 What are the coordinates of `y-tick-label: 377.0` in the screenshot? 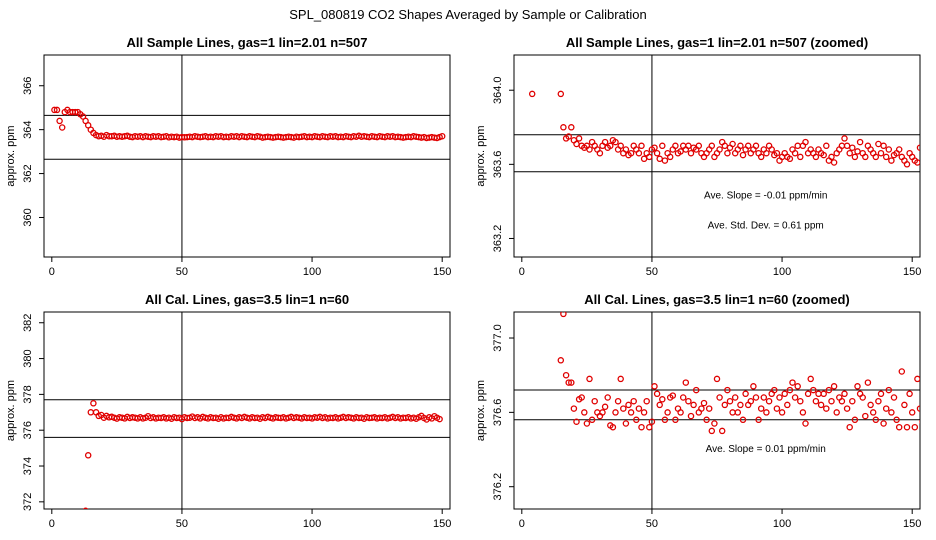 It's located at (498, 338).